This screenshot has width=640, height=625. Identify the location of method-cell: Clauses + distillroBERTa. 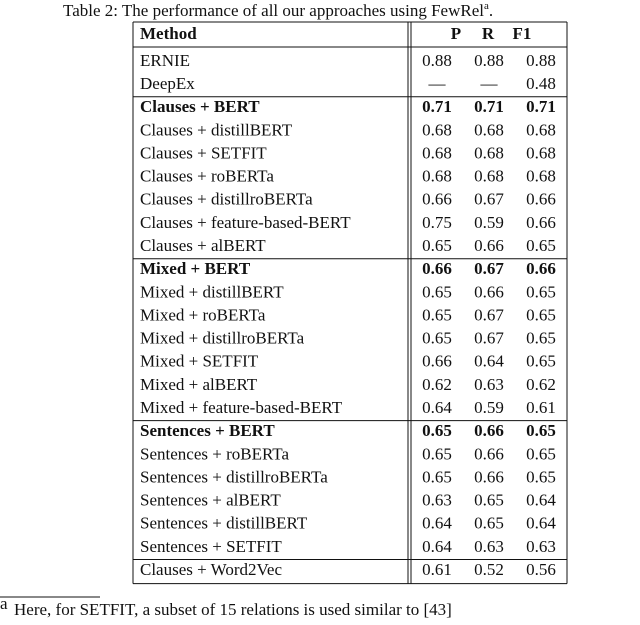
(226, 199).